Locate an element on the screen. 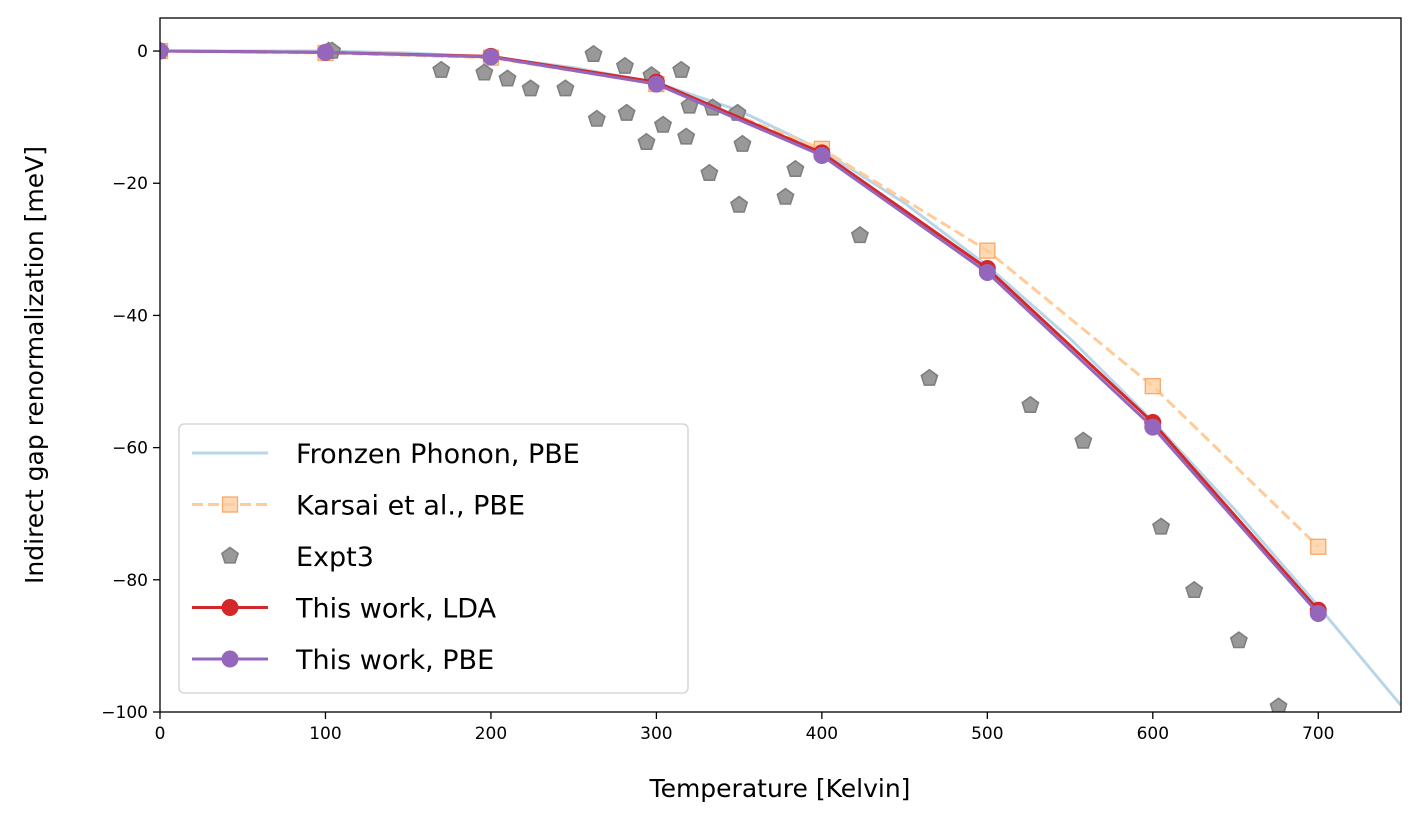 The image size is (1420, 825). x-tick-label: 400 is located at coordinates (822, 734).